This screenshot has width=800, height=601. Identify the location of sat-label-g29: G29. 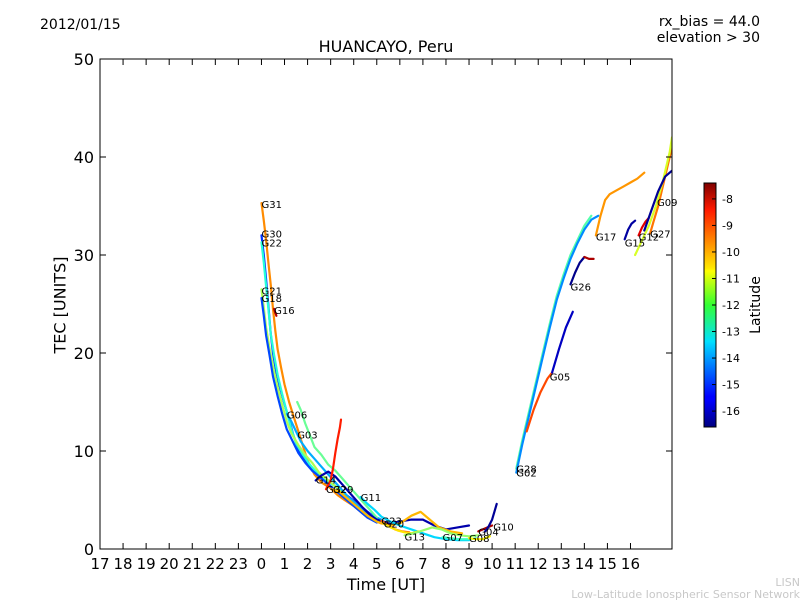
(343, 490).